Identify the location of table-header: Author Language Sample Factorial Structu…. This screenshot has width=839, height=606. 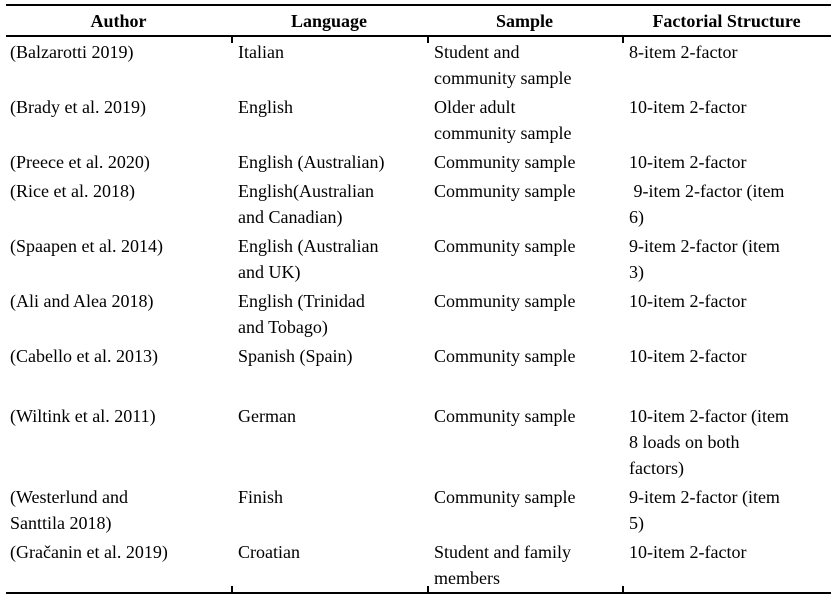
(418, 21).